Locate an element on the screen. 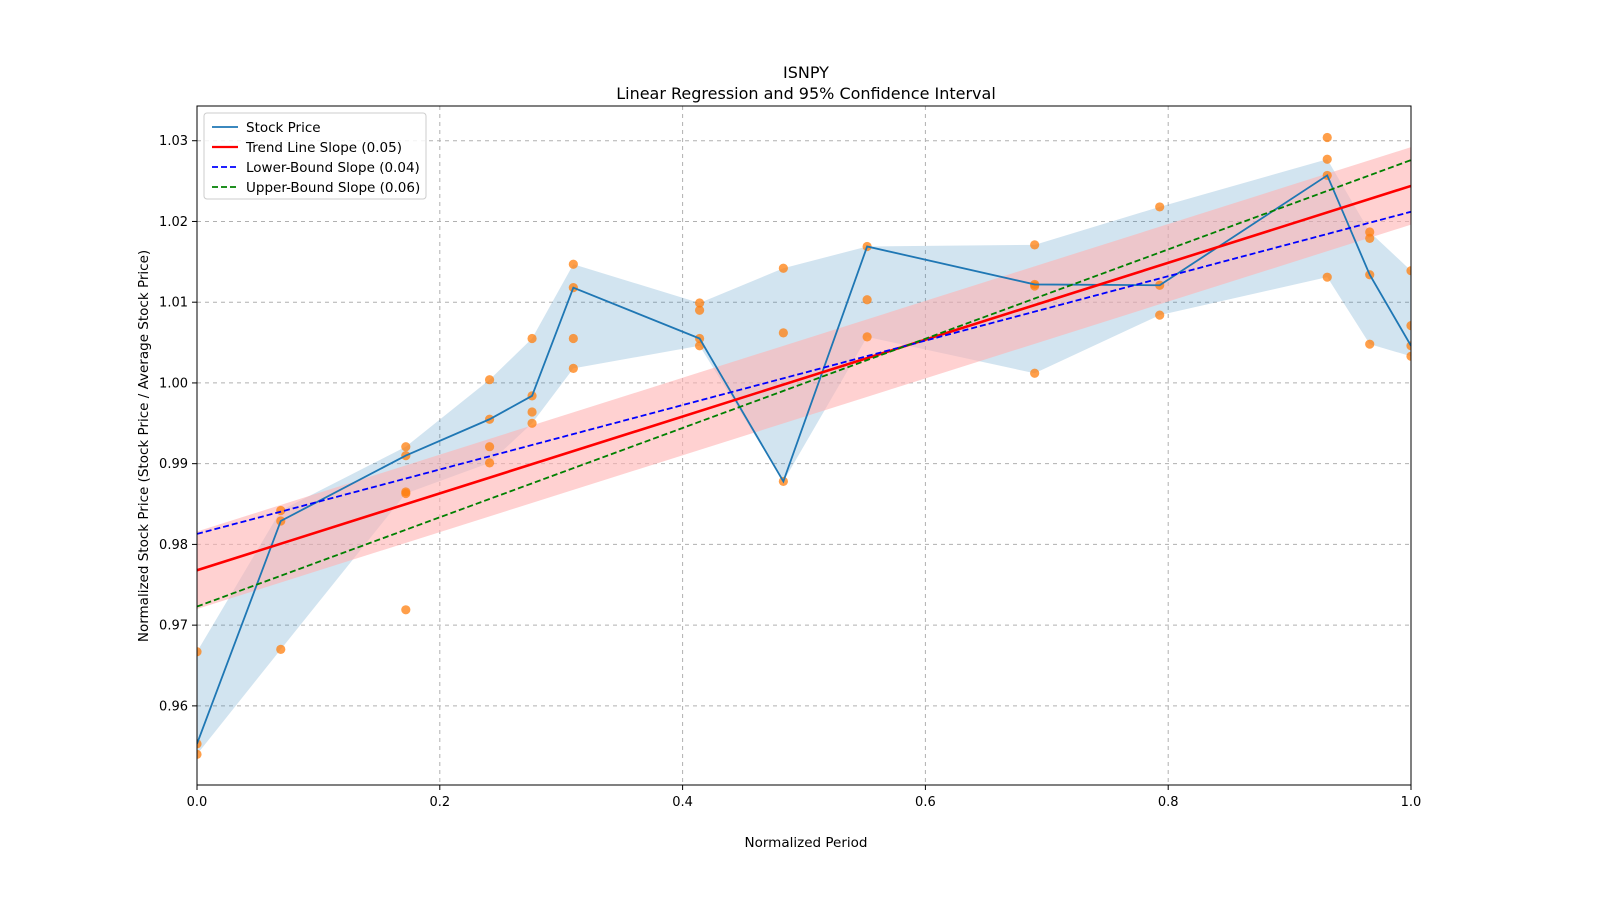 The image size is (1600, 900). y-tick-label-6: 1.02 is located at coordinates (173, 222).